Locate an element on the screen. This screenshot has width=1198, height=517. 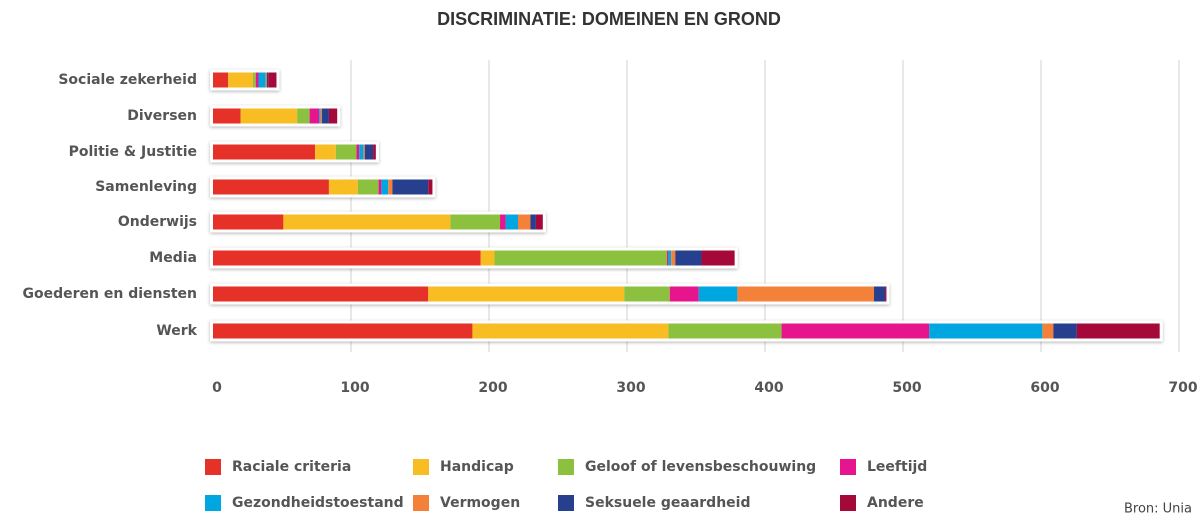
legend-label: Handicap is located at coordinates (477, 467).